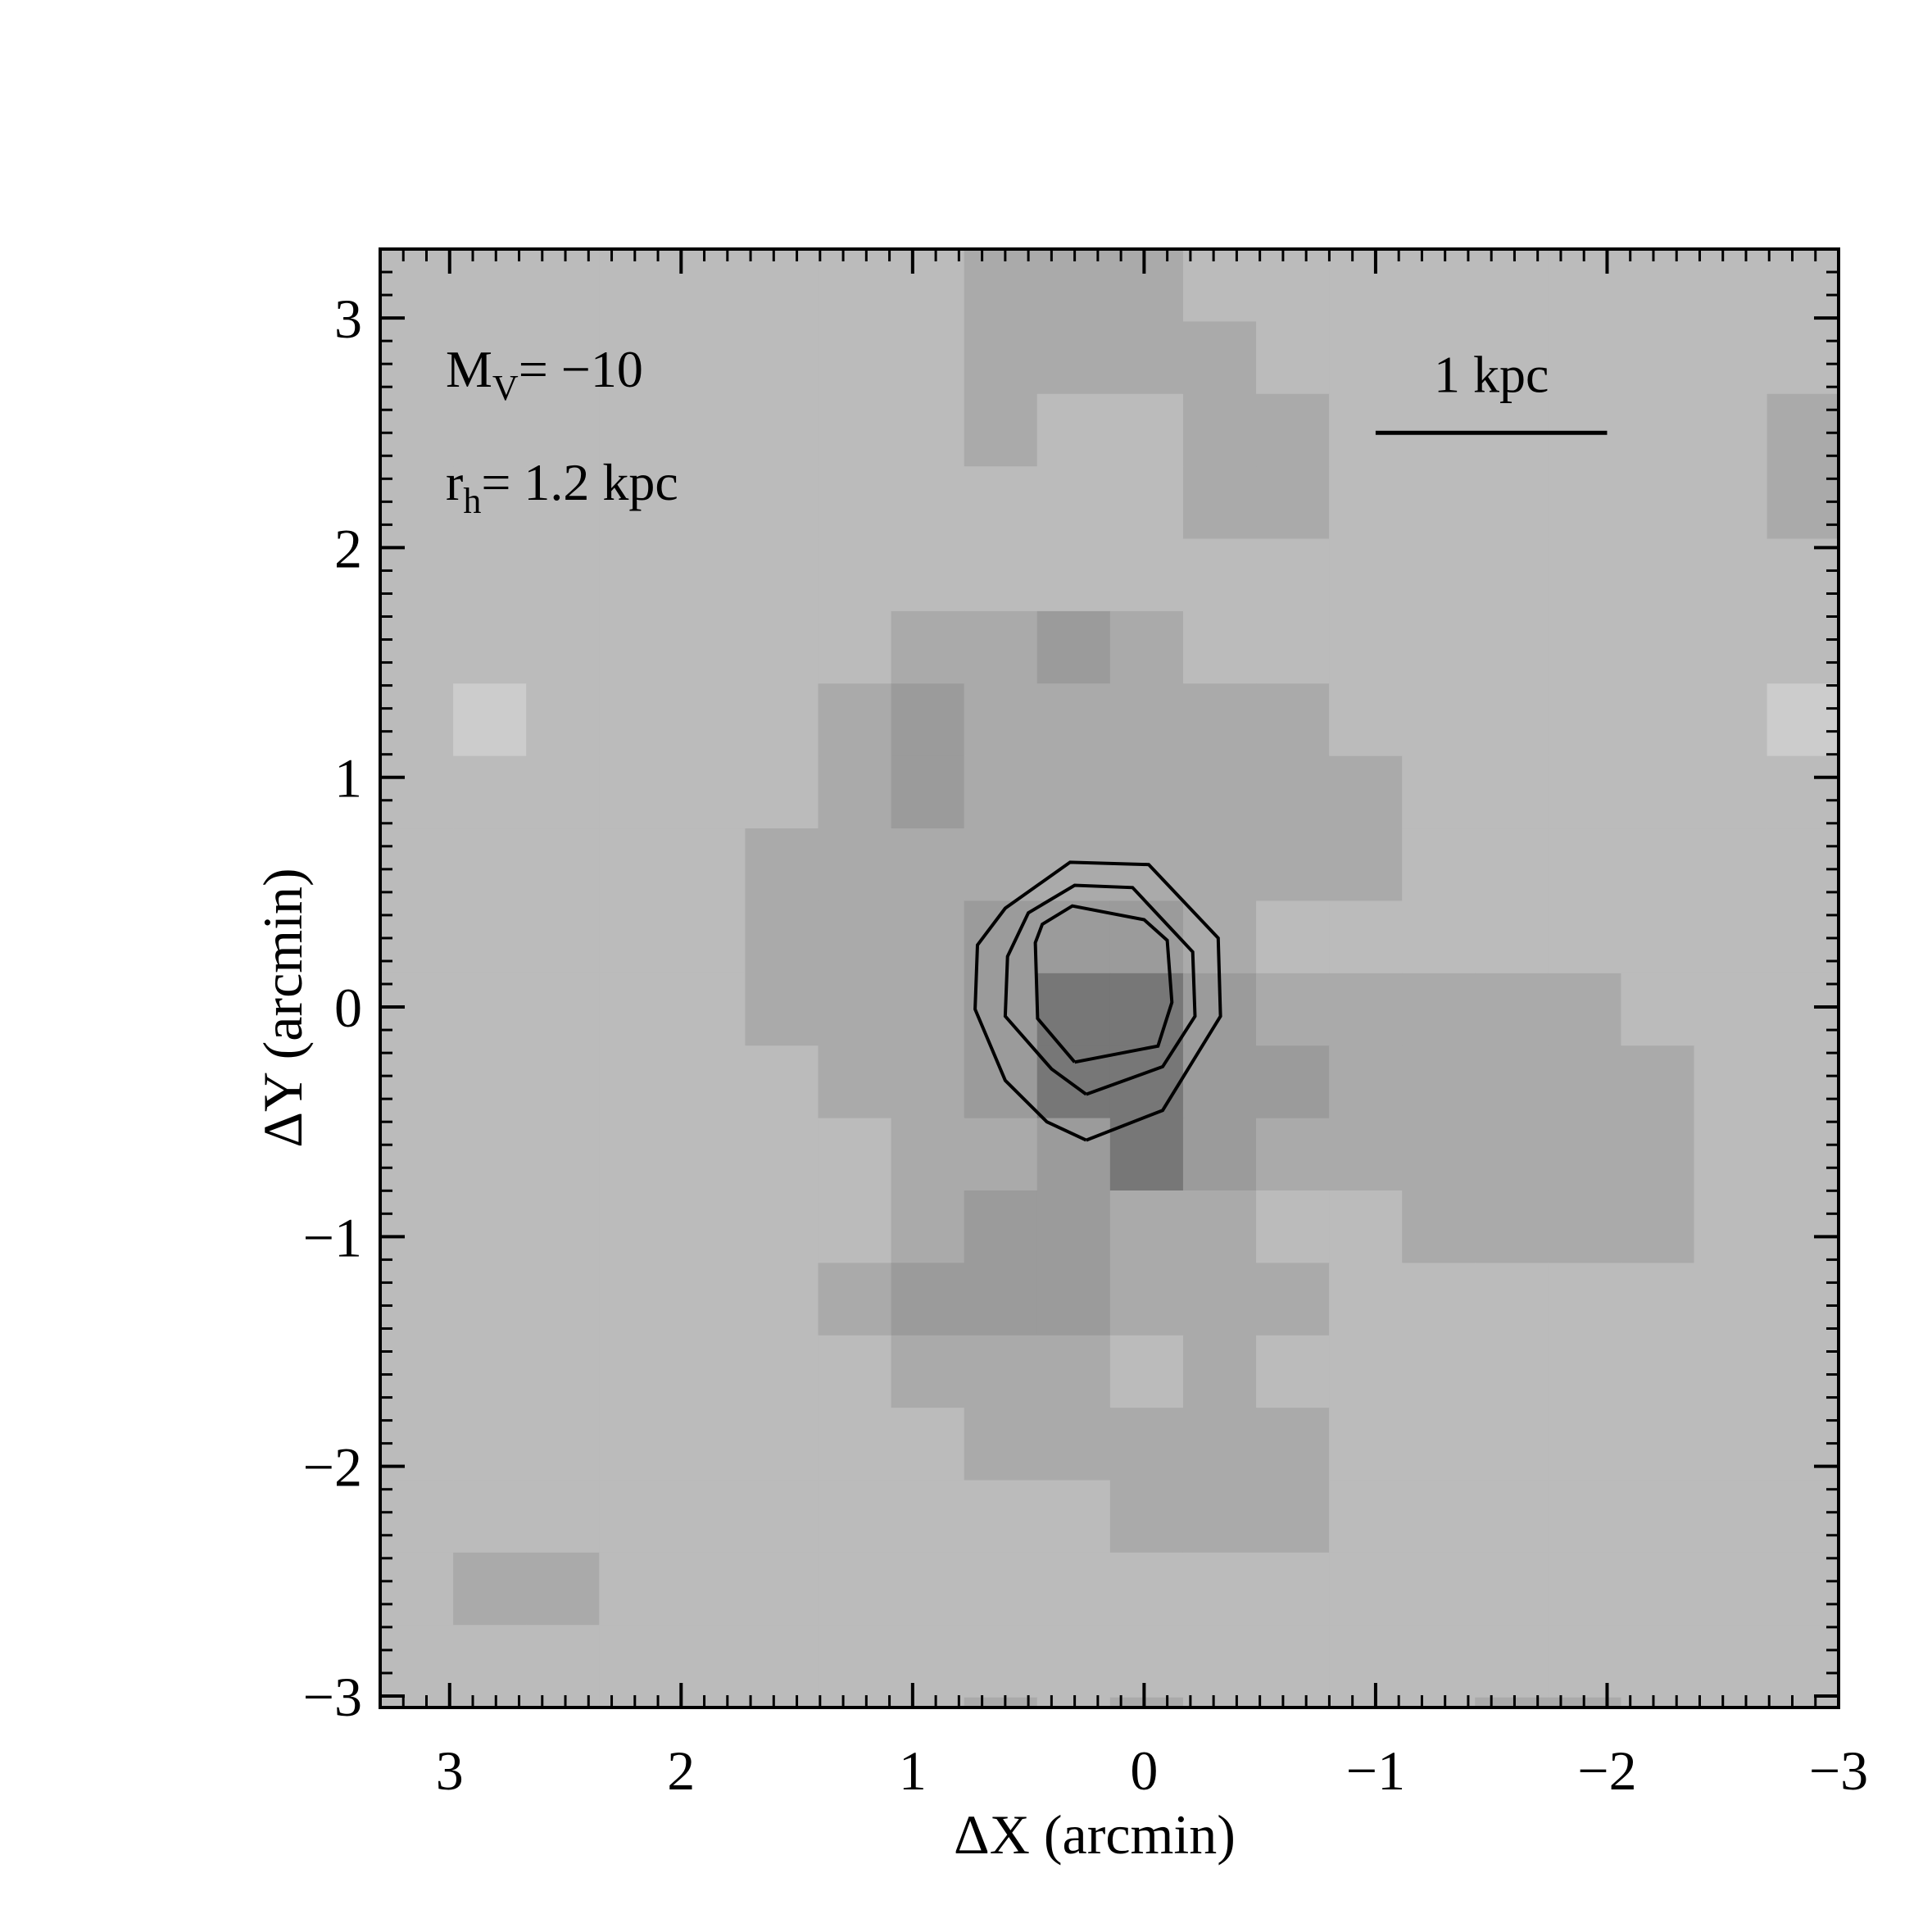 The image size is (1932, 1932). Describe the element at coordinates (332, 1467) in the screenshot. I see `y-tick-label: −2` at that location.